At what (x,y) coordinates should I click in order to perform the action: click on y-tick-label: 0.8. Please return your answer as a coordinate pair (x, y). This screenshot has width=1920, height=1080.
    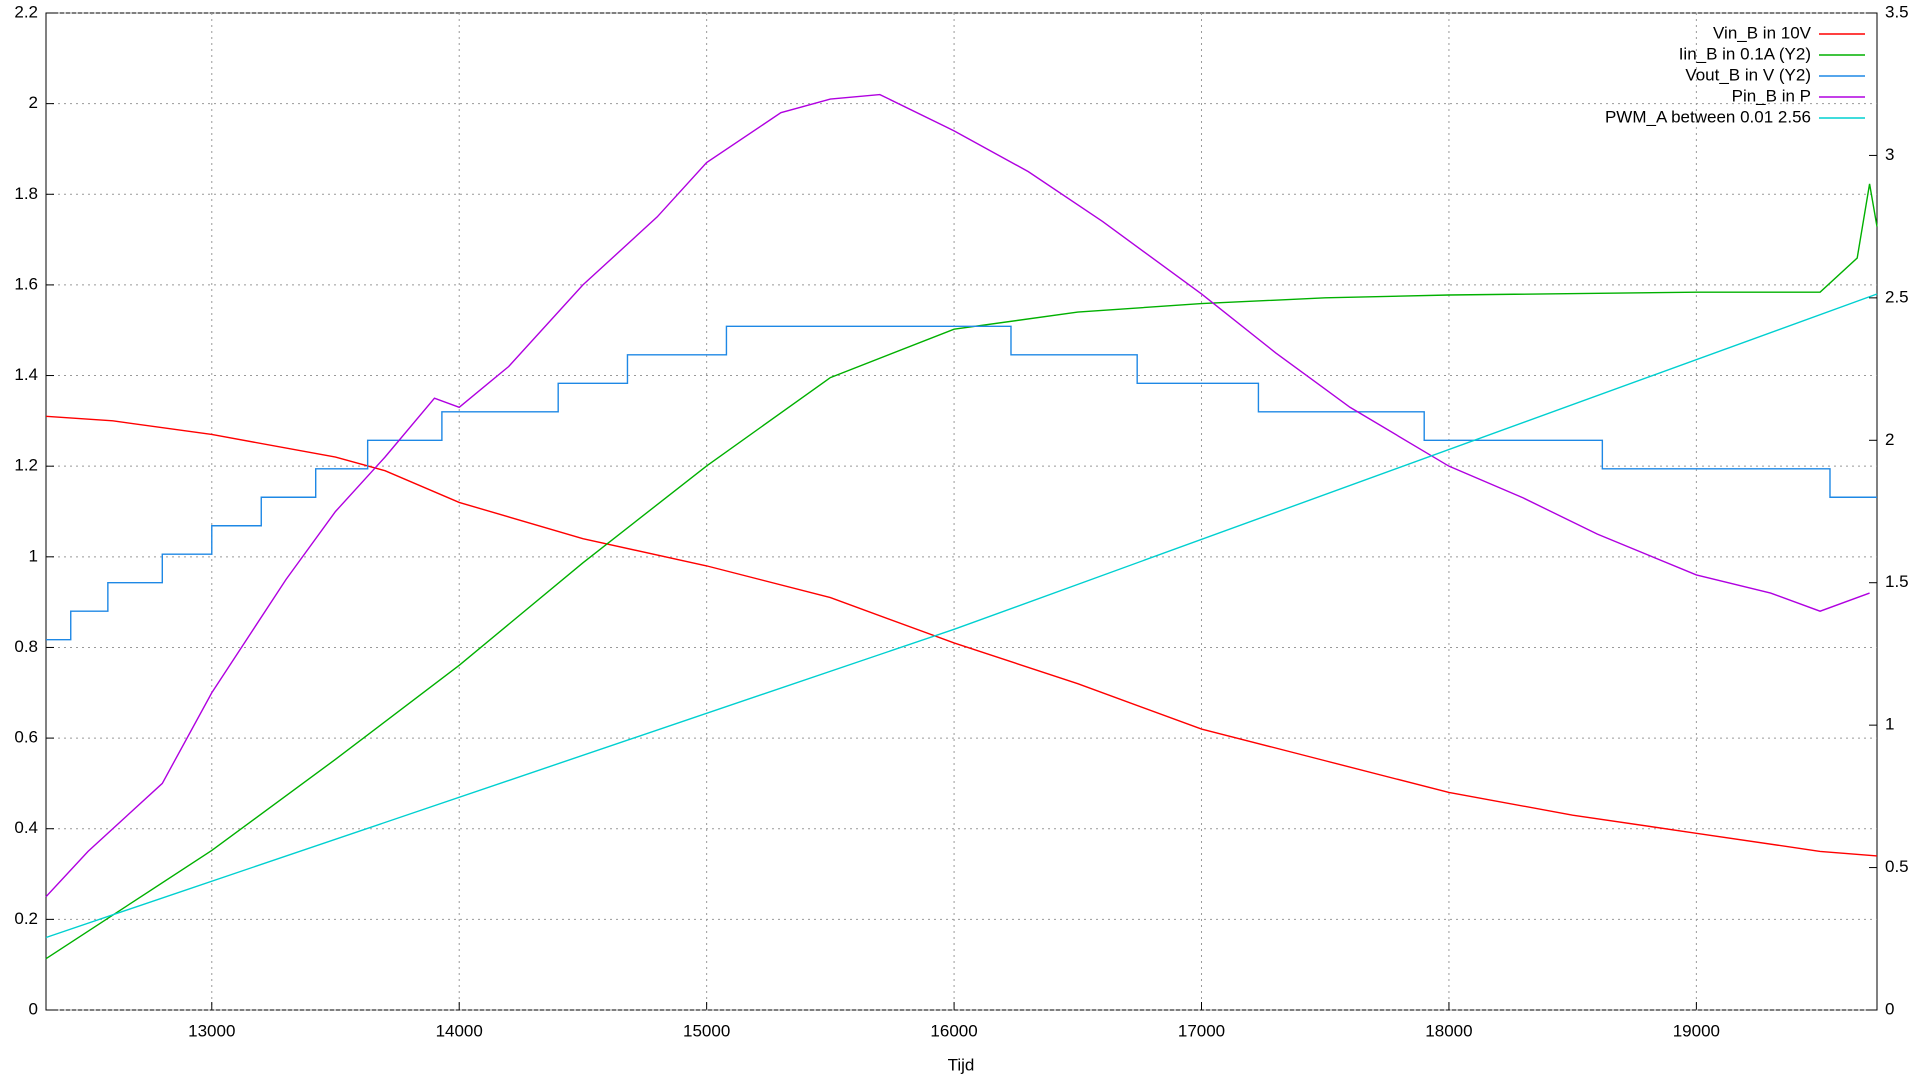
    Looking at the image, I should click on (26, 646).